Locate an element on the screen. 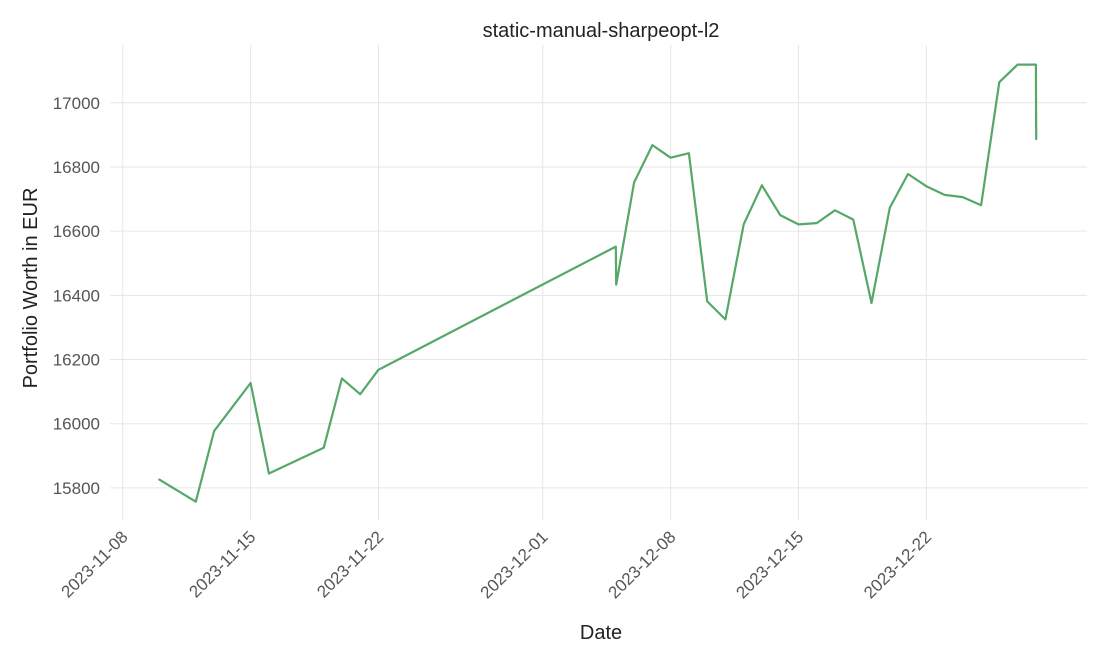  y-tick-label: 15800 is located at coordinates (76, 488).